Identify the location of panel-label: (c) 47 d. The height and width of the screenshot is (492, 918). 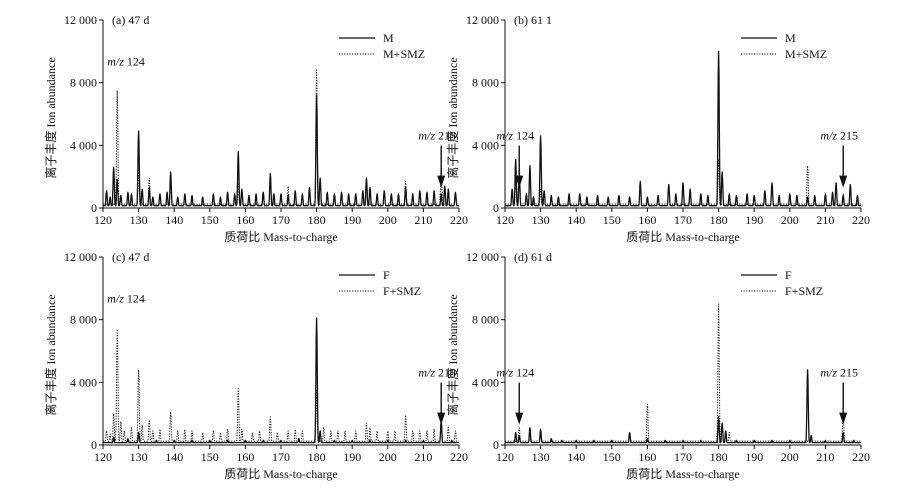
(130, 257).